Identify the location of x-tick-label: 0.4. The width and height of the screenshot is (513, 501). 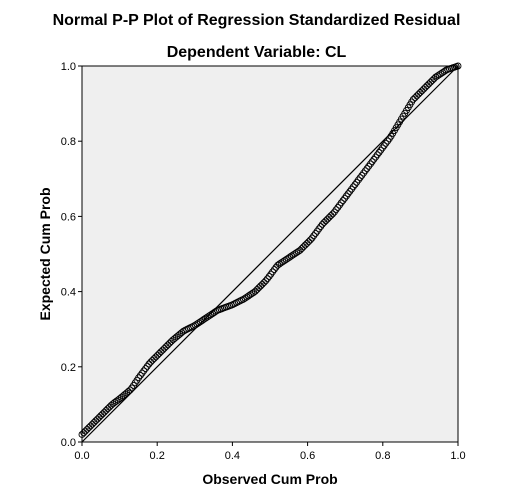
(232, 456).